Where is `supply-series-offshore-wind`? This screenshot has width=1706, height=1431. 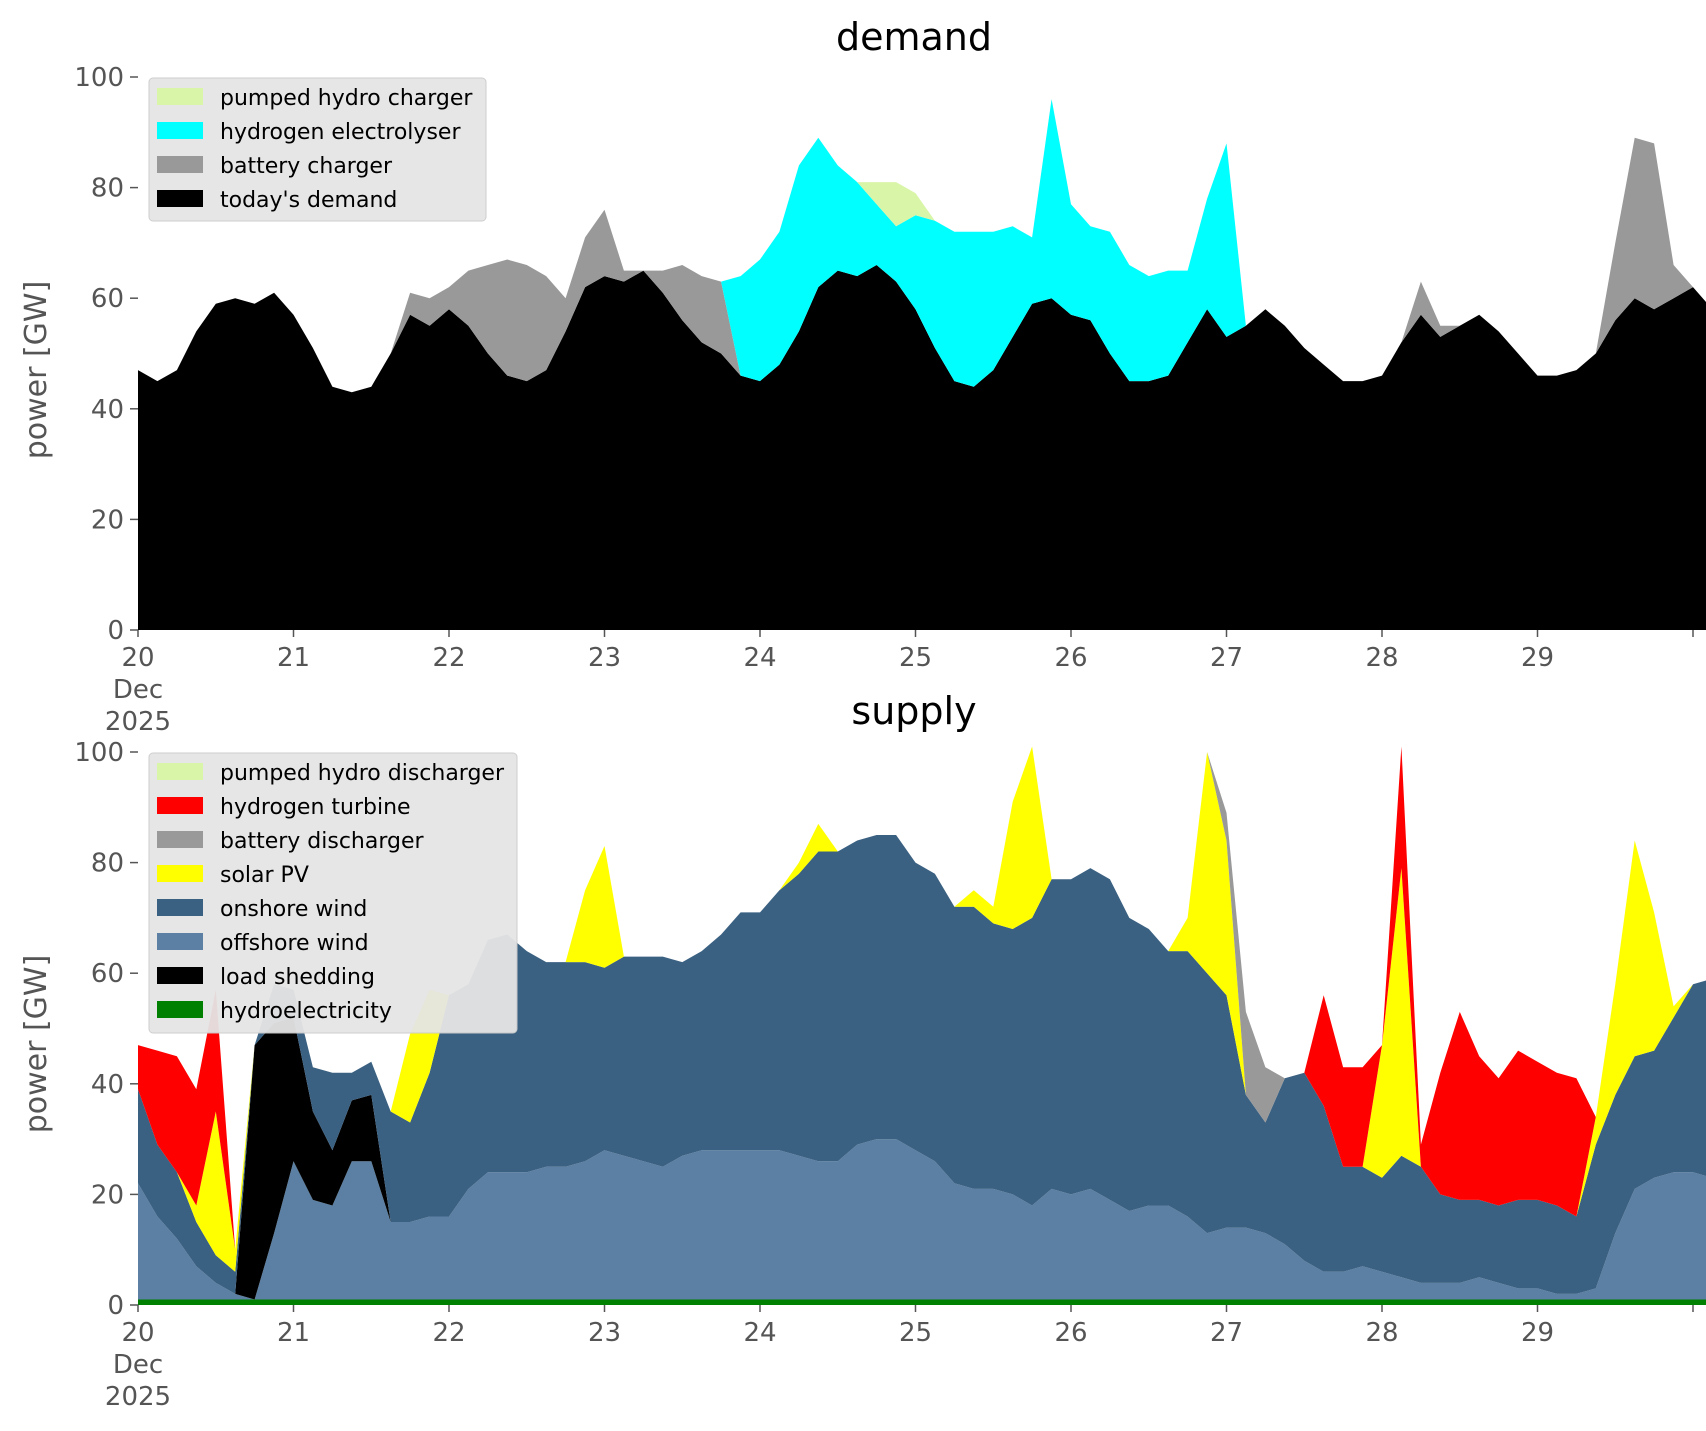 supply-series-offshore-wind is located at coordinates (922, 1219).